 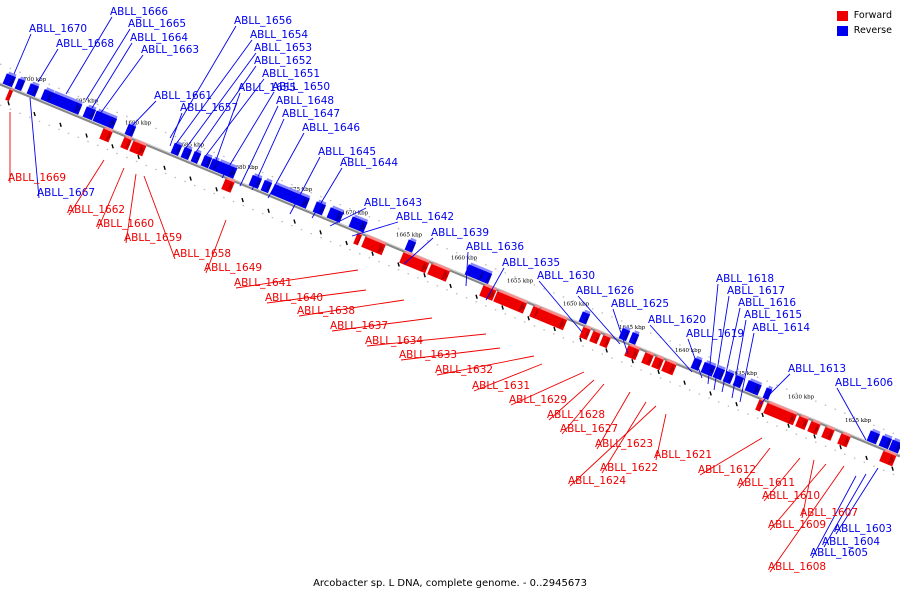 What do you see at coordinates (263, 283) in the screenshot?
I see `forward-gene-label: ABLL_1641` at bounding box center [263, 283].